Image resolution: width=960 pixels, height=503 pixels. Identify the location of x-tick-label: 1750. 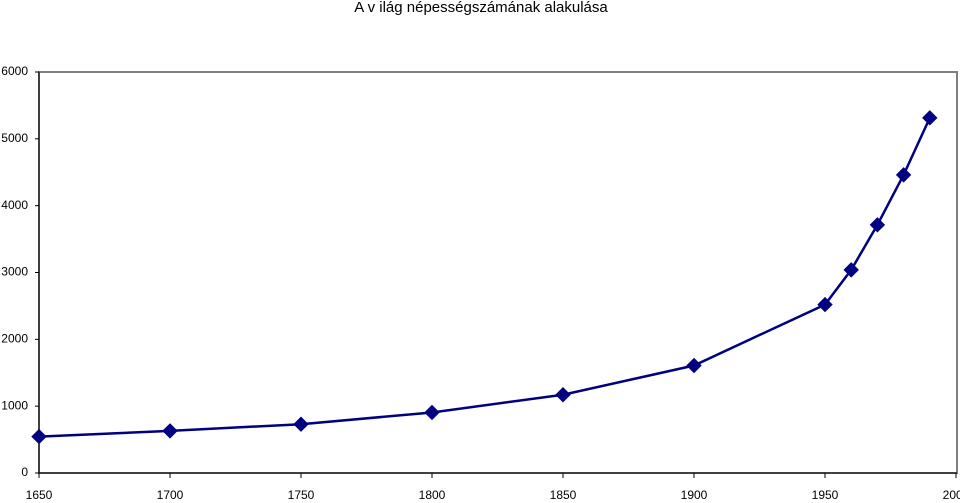
(301, 495).